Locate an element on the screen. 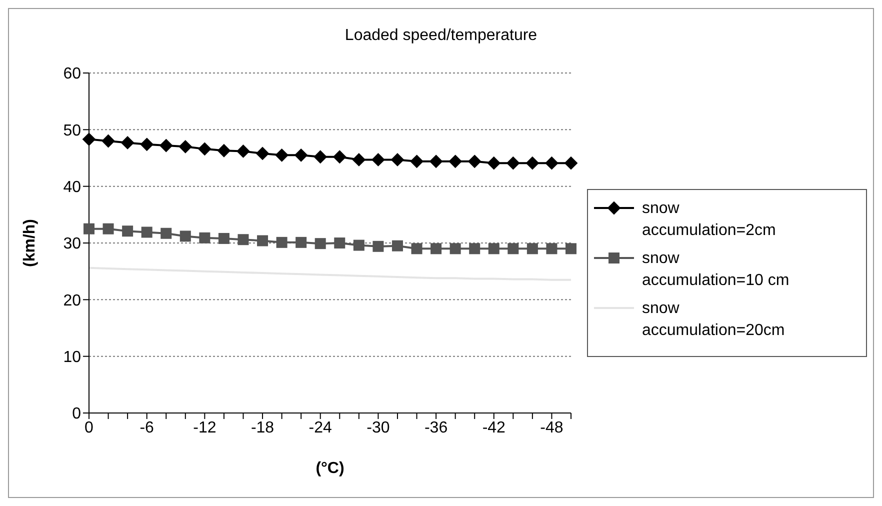  x-tick-label: -48 is located at coordinates (552, 427).